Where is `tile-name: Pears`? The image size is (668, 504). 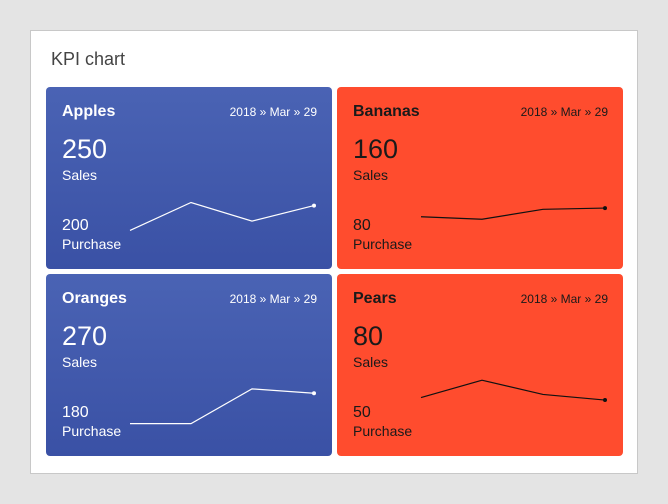 tile-name: Pears is located at coordinates (375, 298).